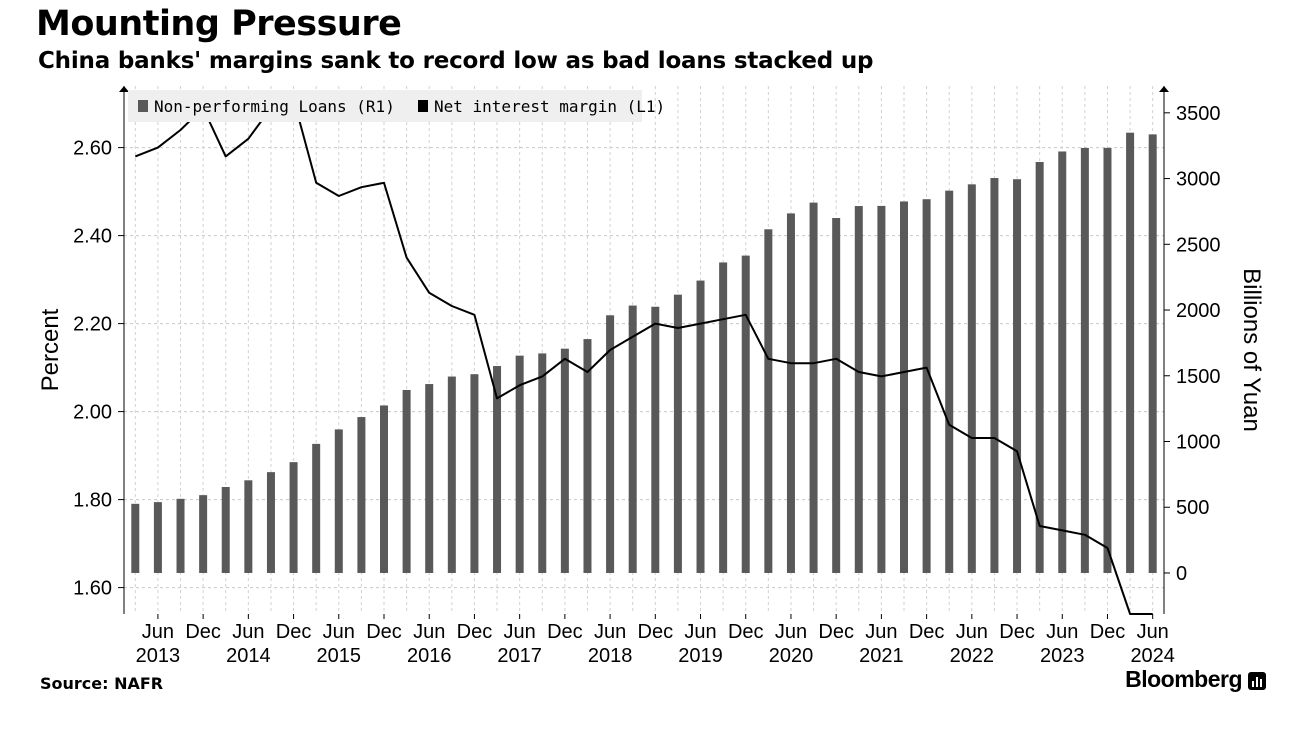 The width and height of the screenshot is (1312, 746). Describe the element at coordinates (92, 413) in the screenshot. I see `left-tick-label: 2.00` at that location.